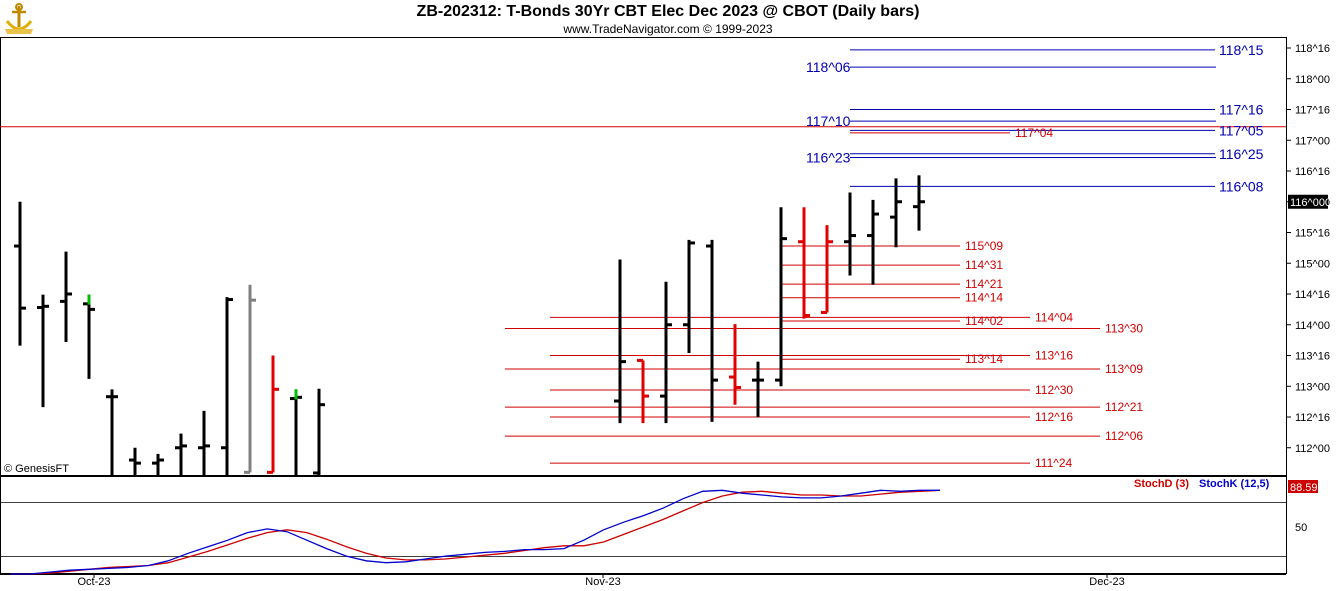 This screenshot has width=1336, height=591. I want to click on level-label: 114^21, so click(984, 284).